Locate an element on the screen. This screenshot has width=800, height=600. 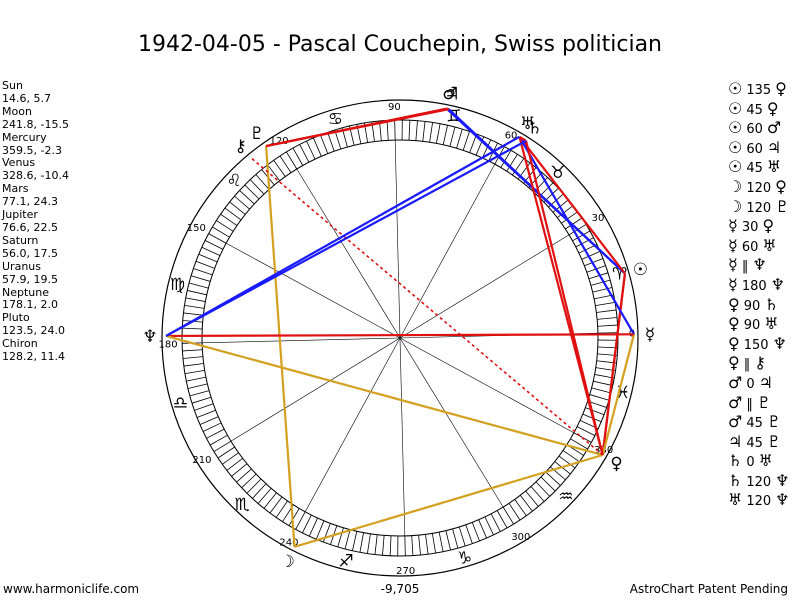
aspect-row: ☽ 120 ♀ is located at coordinates (761, 187).